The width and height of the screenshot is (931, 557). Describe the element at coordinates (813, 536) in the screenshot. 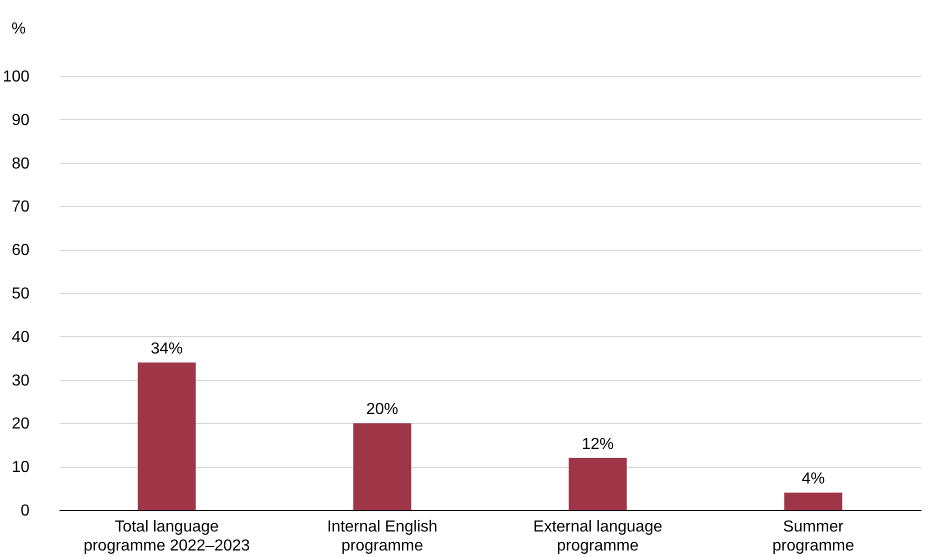

I see `x-tick-label: Summer programme` at that location.